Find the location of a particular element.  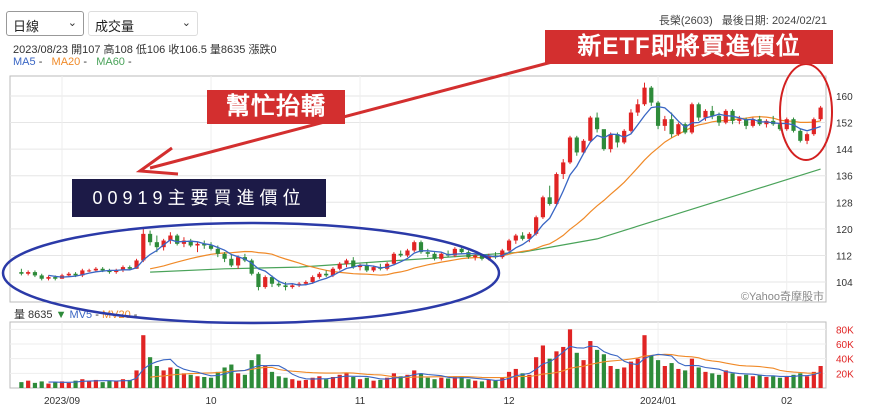

mv20-line is located at coordinates (485, 366).